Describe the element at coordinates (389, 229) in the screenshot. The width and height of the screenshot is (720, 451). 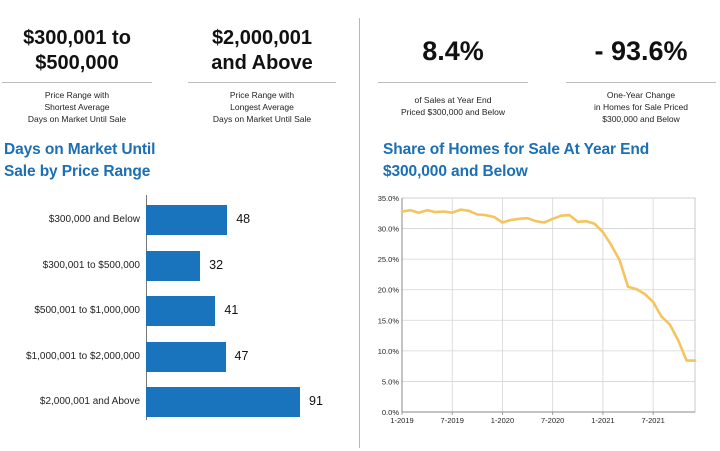
I see `y-tick-label: 30.0%` at that location.